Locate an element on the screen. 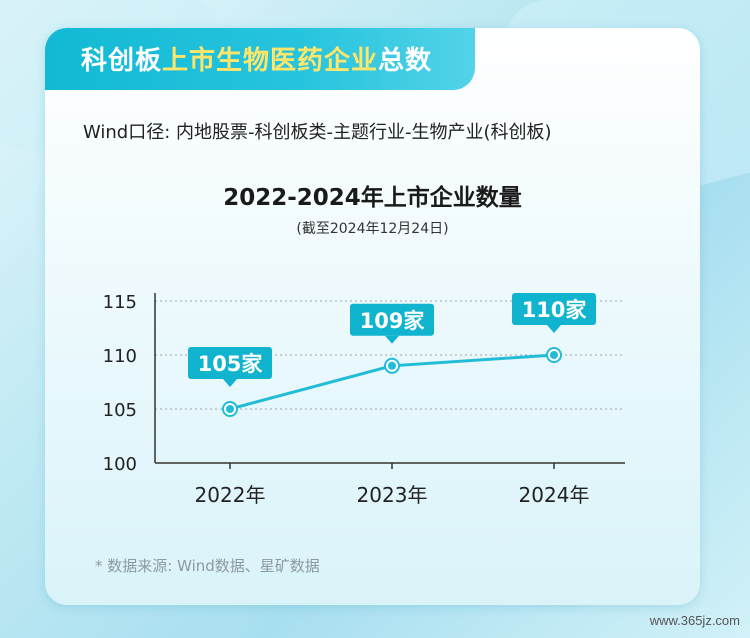  data-label: 109家 is located at coordinates (393, 321).